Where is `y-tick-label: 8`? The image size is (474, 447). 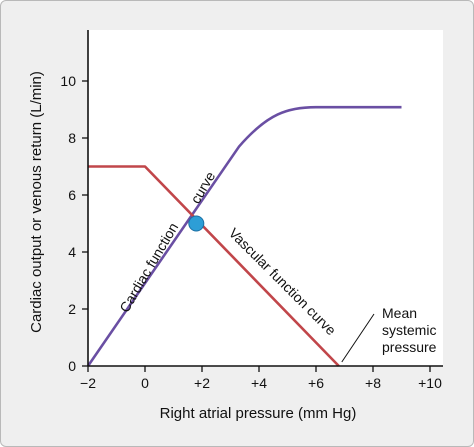
y-tick-label: 8 is located at coordinates (72, 138).